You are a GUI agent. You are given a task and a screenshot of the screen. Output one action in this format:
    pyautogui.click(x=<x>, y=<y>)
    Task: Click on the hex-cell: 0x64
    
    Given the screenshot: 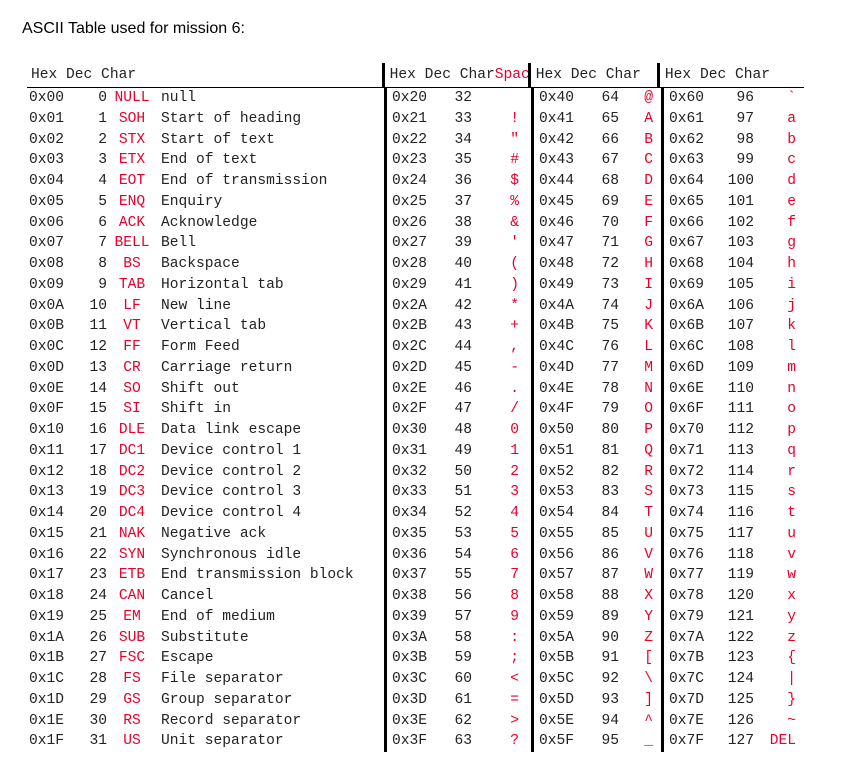 What is the action you would take?
    pyautogui.click(x=687, y=181)
    